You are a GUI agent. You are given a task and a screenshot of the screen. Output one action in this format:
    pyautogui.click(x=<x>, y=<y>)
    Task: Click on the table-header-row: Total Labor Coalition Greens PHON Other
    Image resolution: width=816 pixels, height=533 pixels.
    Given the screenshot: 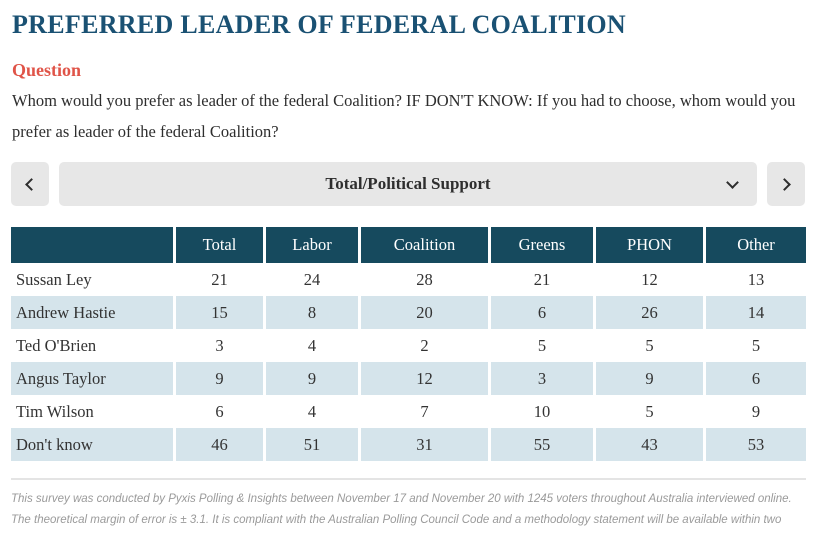 What is the action you would take?
    pyautogui.click(x=408, y=245)
    